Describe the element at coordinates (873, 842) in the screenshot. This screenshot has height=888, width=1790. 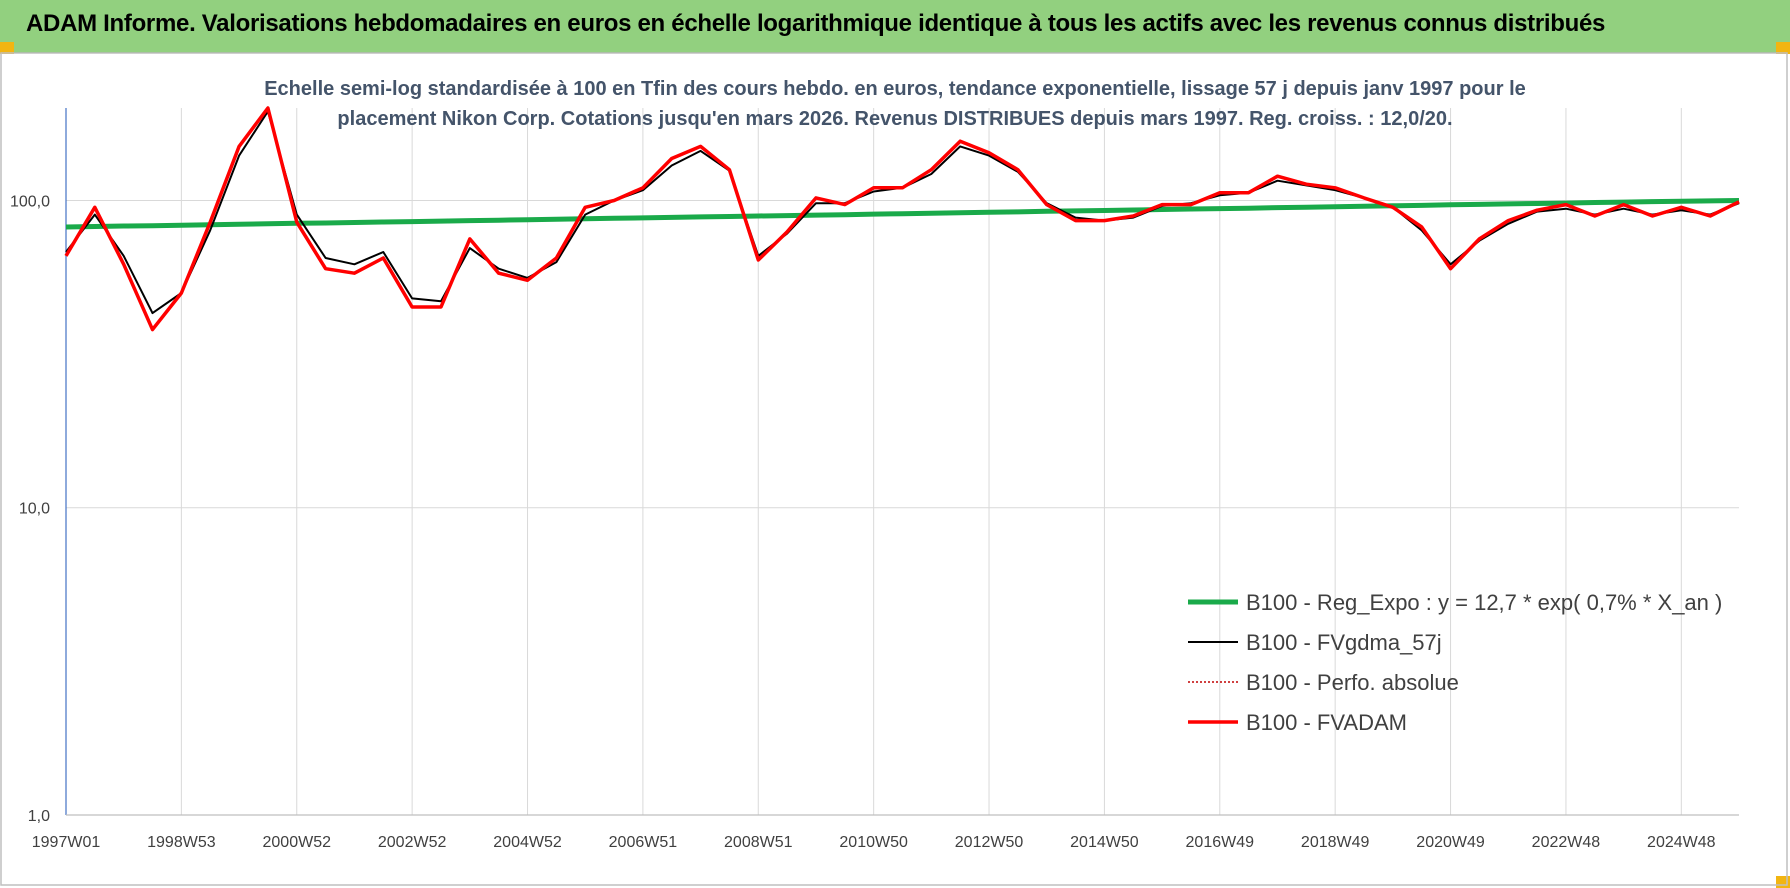
I see `x-tick-label: 2010W50` at that location.